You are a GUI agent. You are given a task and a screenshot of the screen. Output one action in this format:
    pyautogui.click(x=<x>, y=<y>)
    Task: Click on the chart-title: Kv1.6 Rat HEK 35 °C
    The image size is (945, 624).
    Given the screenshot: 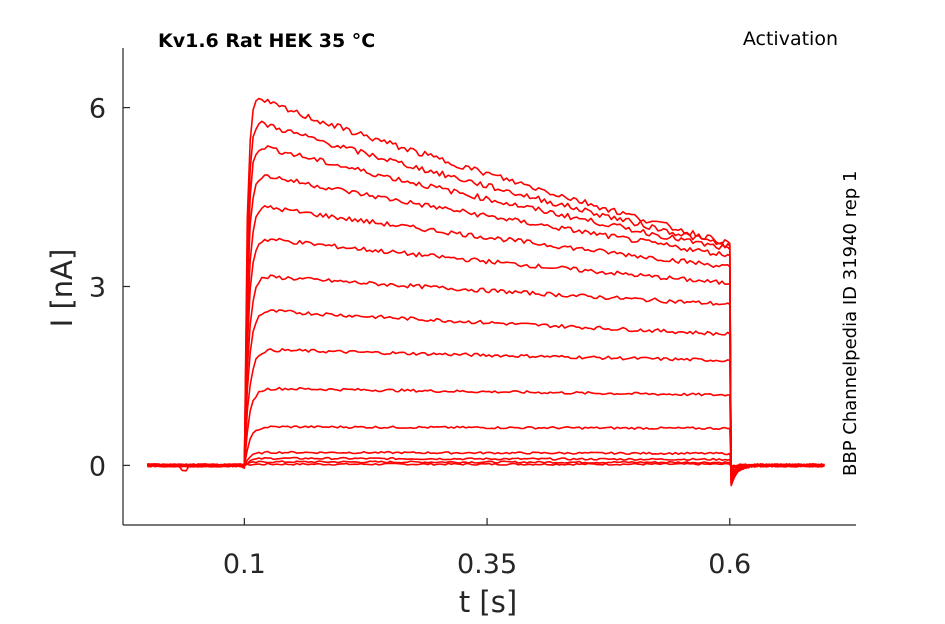 What is the action you would take?
    pyautogui.click(x=266, y=41)
    